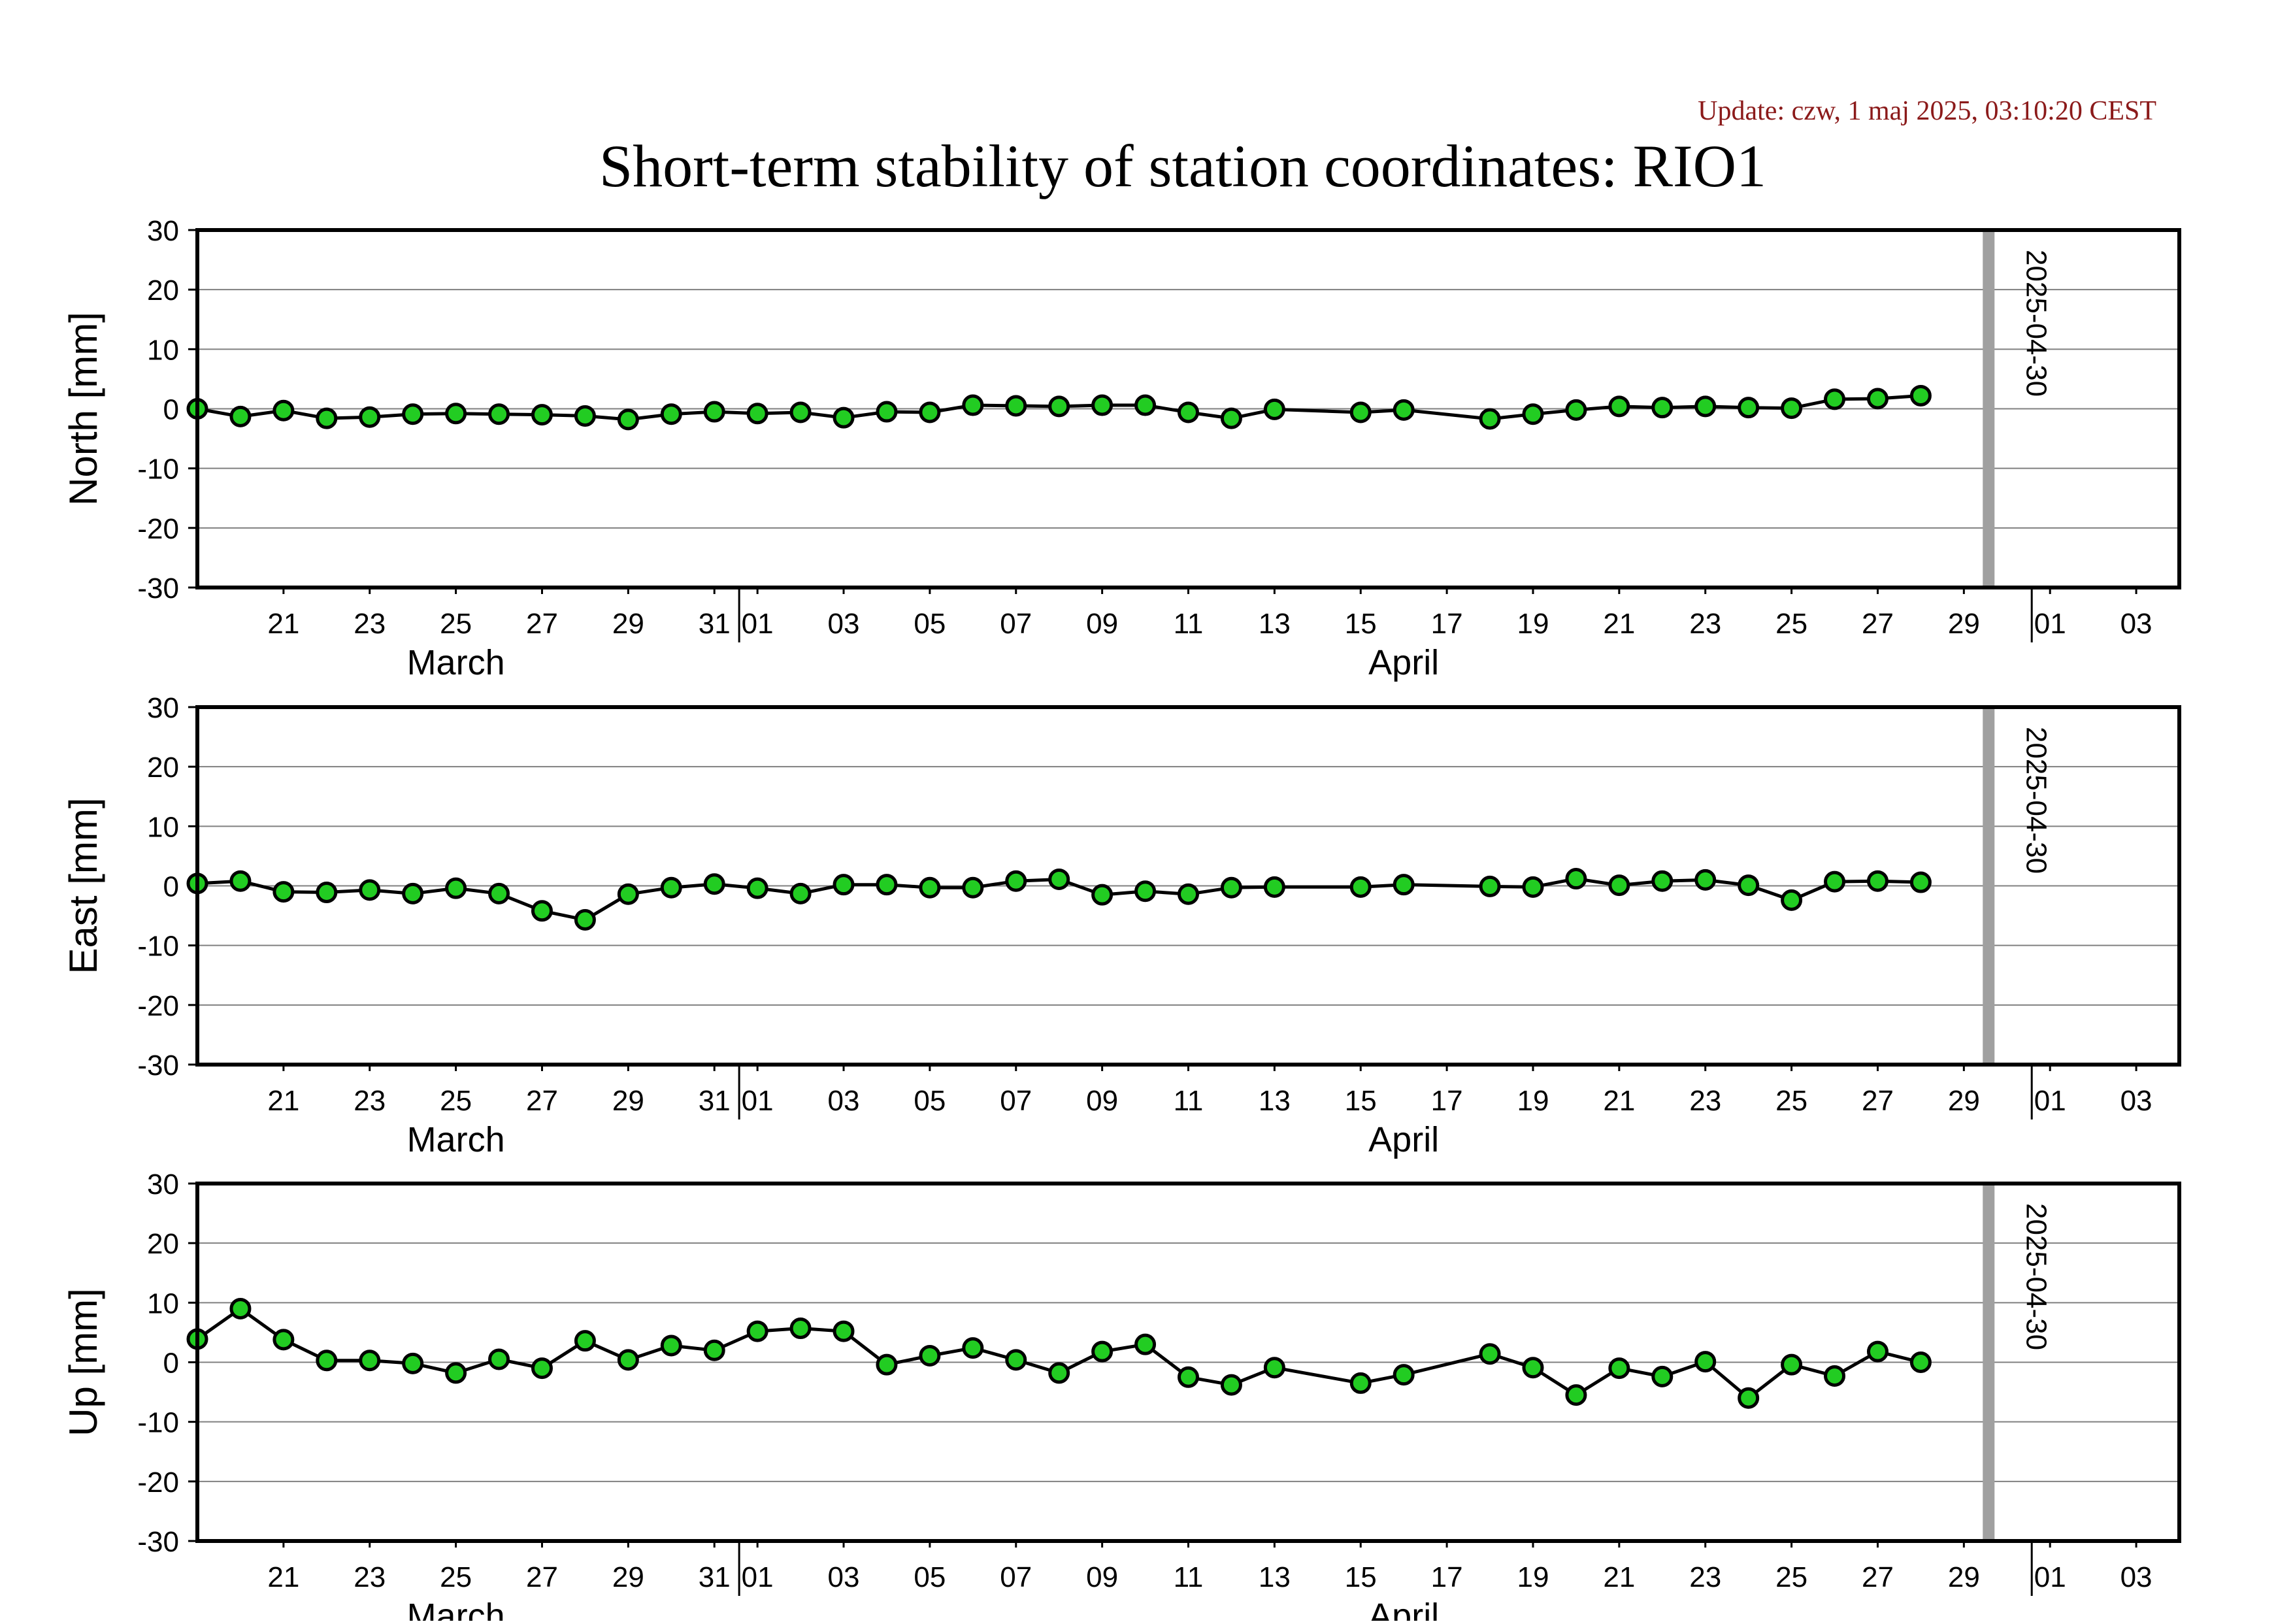 The width and height of the screenshot is (2293, 1624). What do you see at coordinates (158, 1423) in the screenshot?
I see `y-tick-label: -10` at bounding box center [158, 1423].